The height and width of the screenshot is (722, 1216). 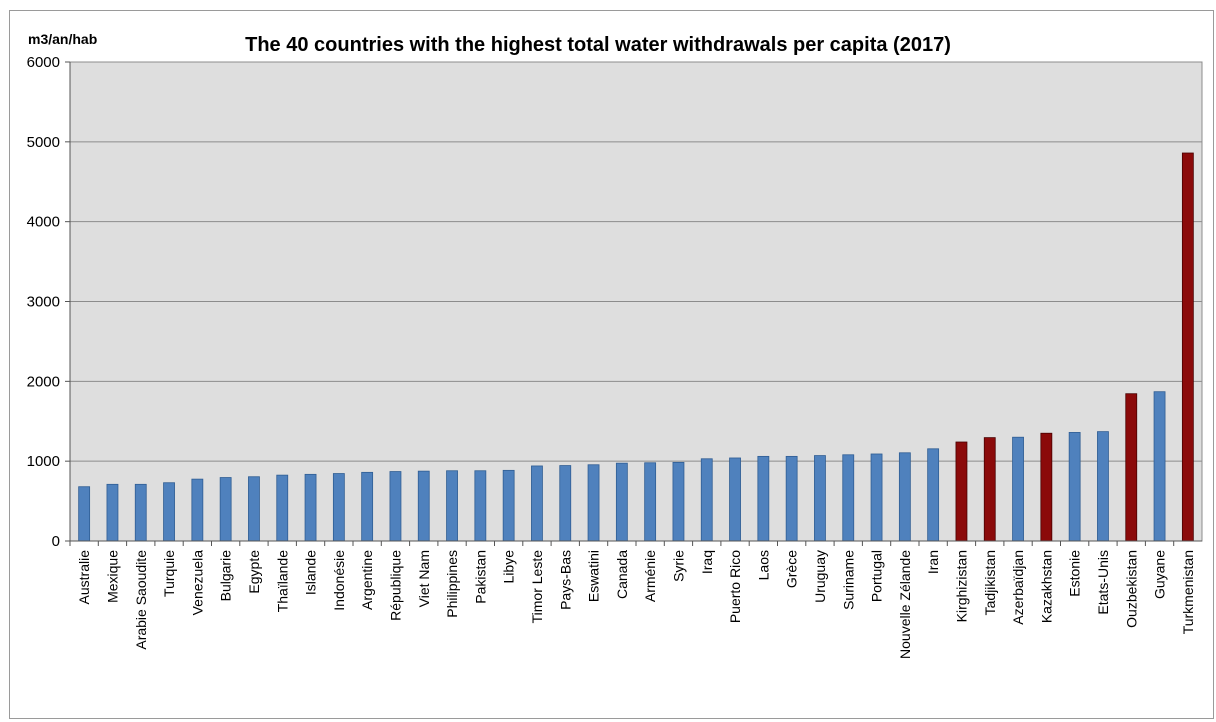 What do you see at coordinates (961, 586) in the screenshot?
I see `x-tick-label: Kirghizistan` at bounding box center [961, 586].